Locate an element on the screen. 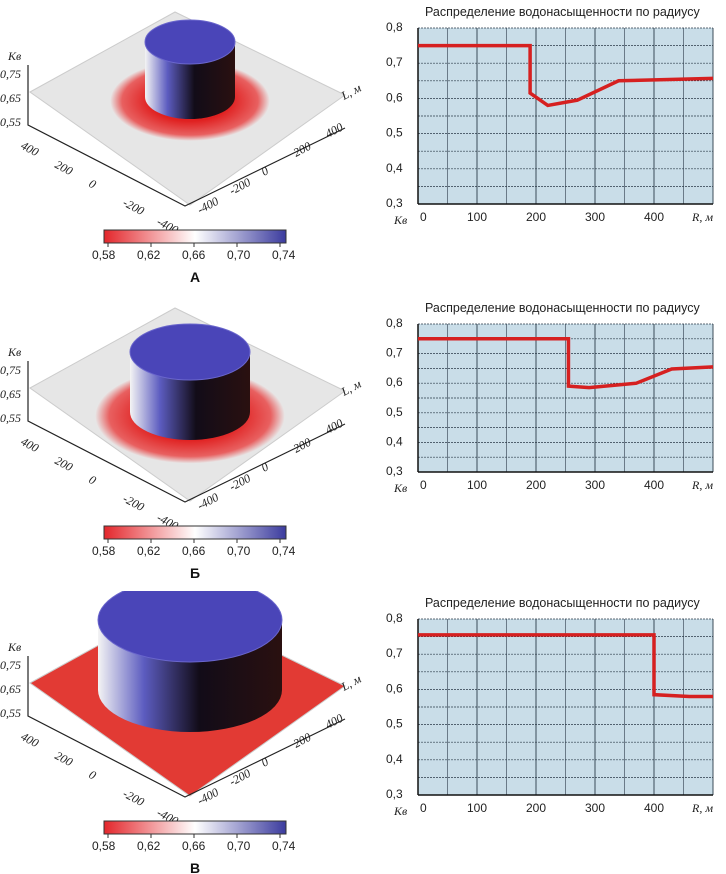  panel-letter: Б is located at coordinates (195, 573).